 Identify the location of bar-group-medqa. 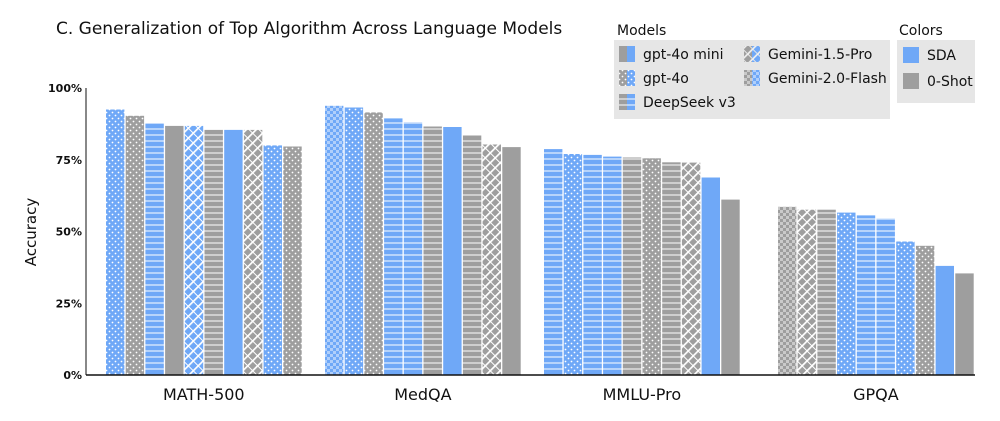
(423, 240).